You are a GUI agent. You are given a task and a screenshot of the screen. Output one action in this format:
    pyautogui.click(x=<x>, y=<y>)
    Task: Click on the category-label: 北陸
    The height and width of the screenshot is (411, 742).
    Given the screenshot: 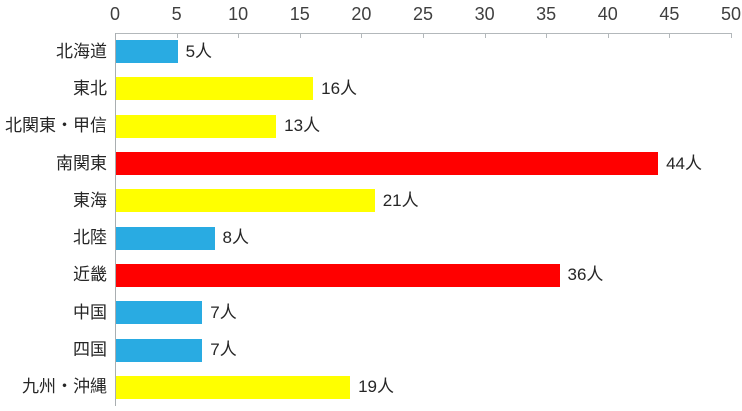 What is the action you would take?
    pyautogui.click(x=90, y=238)
    